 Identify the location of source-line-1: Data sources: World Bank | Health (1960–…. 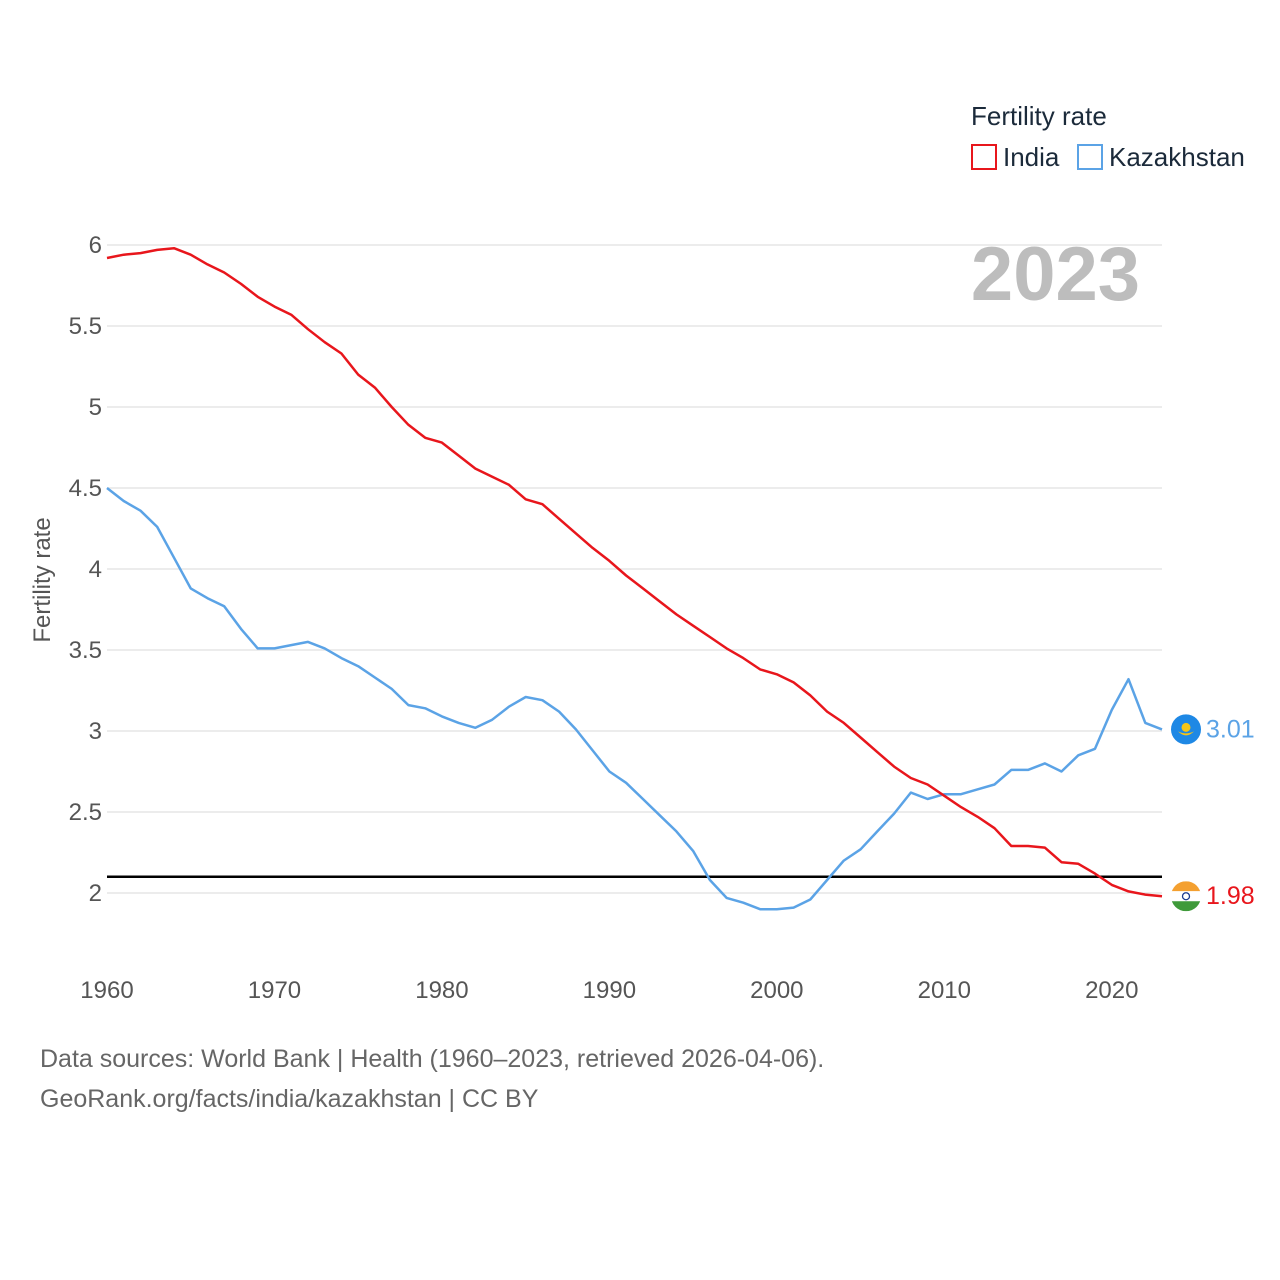
(432, 1059).